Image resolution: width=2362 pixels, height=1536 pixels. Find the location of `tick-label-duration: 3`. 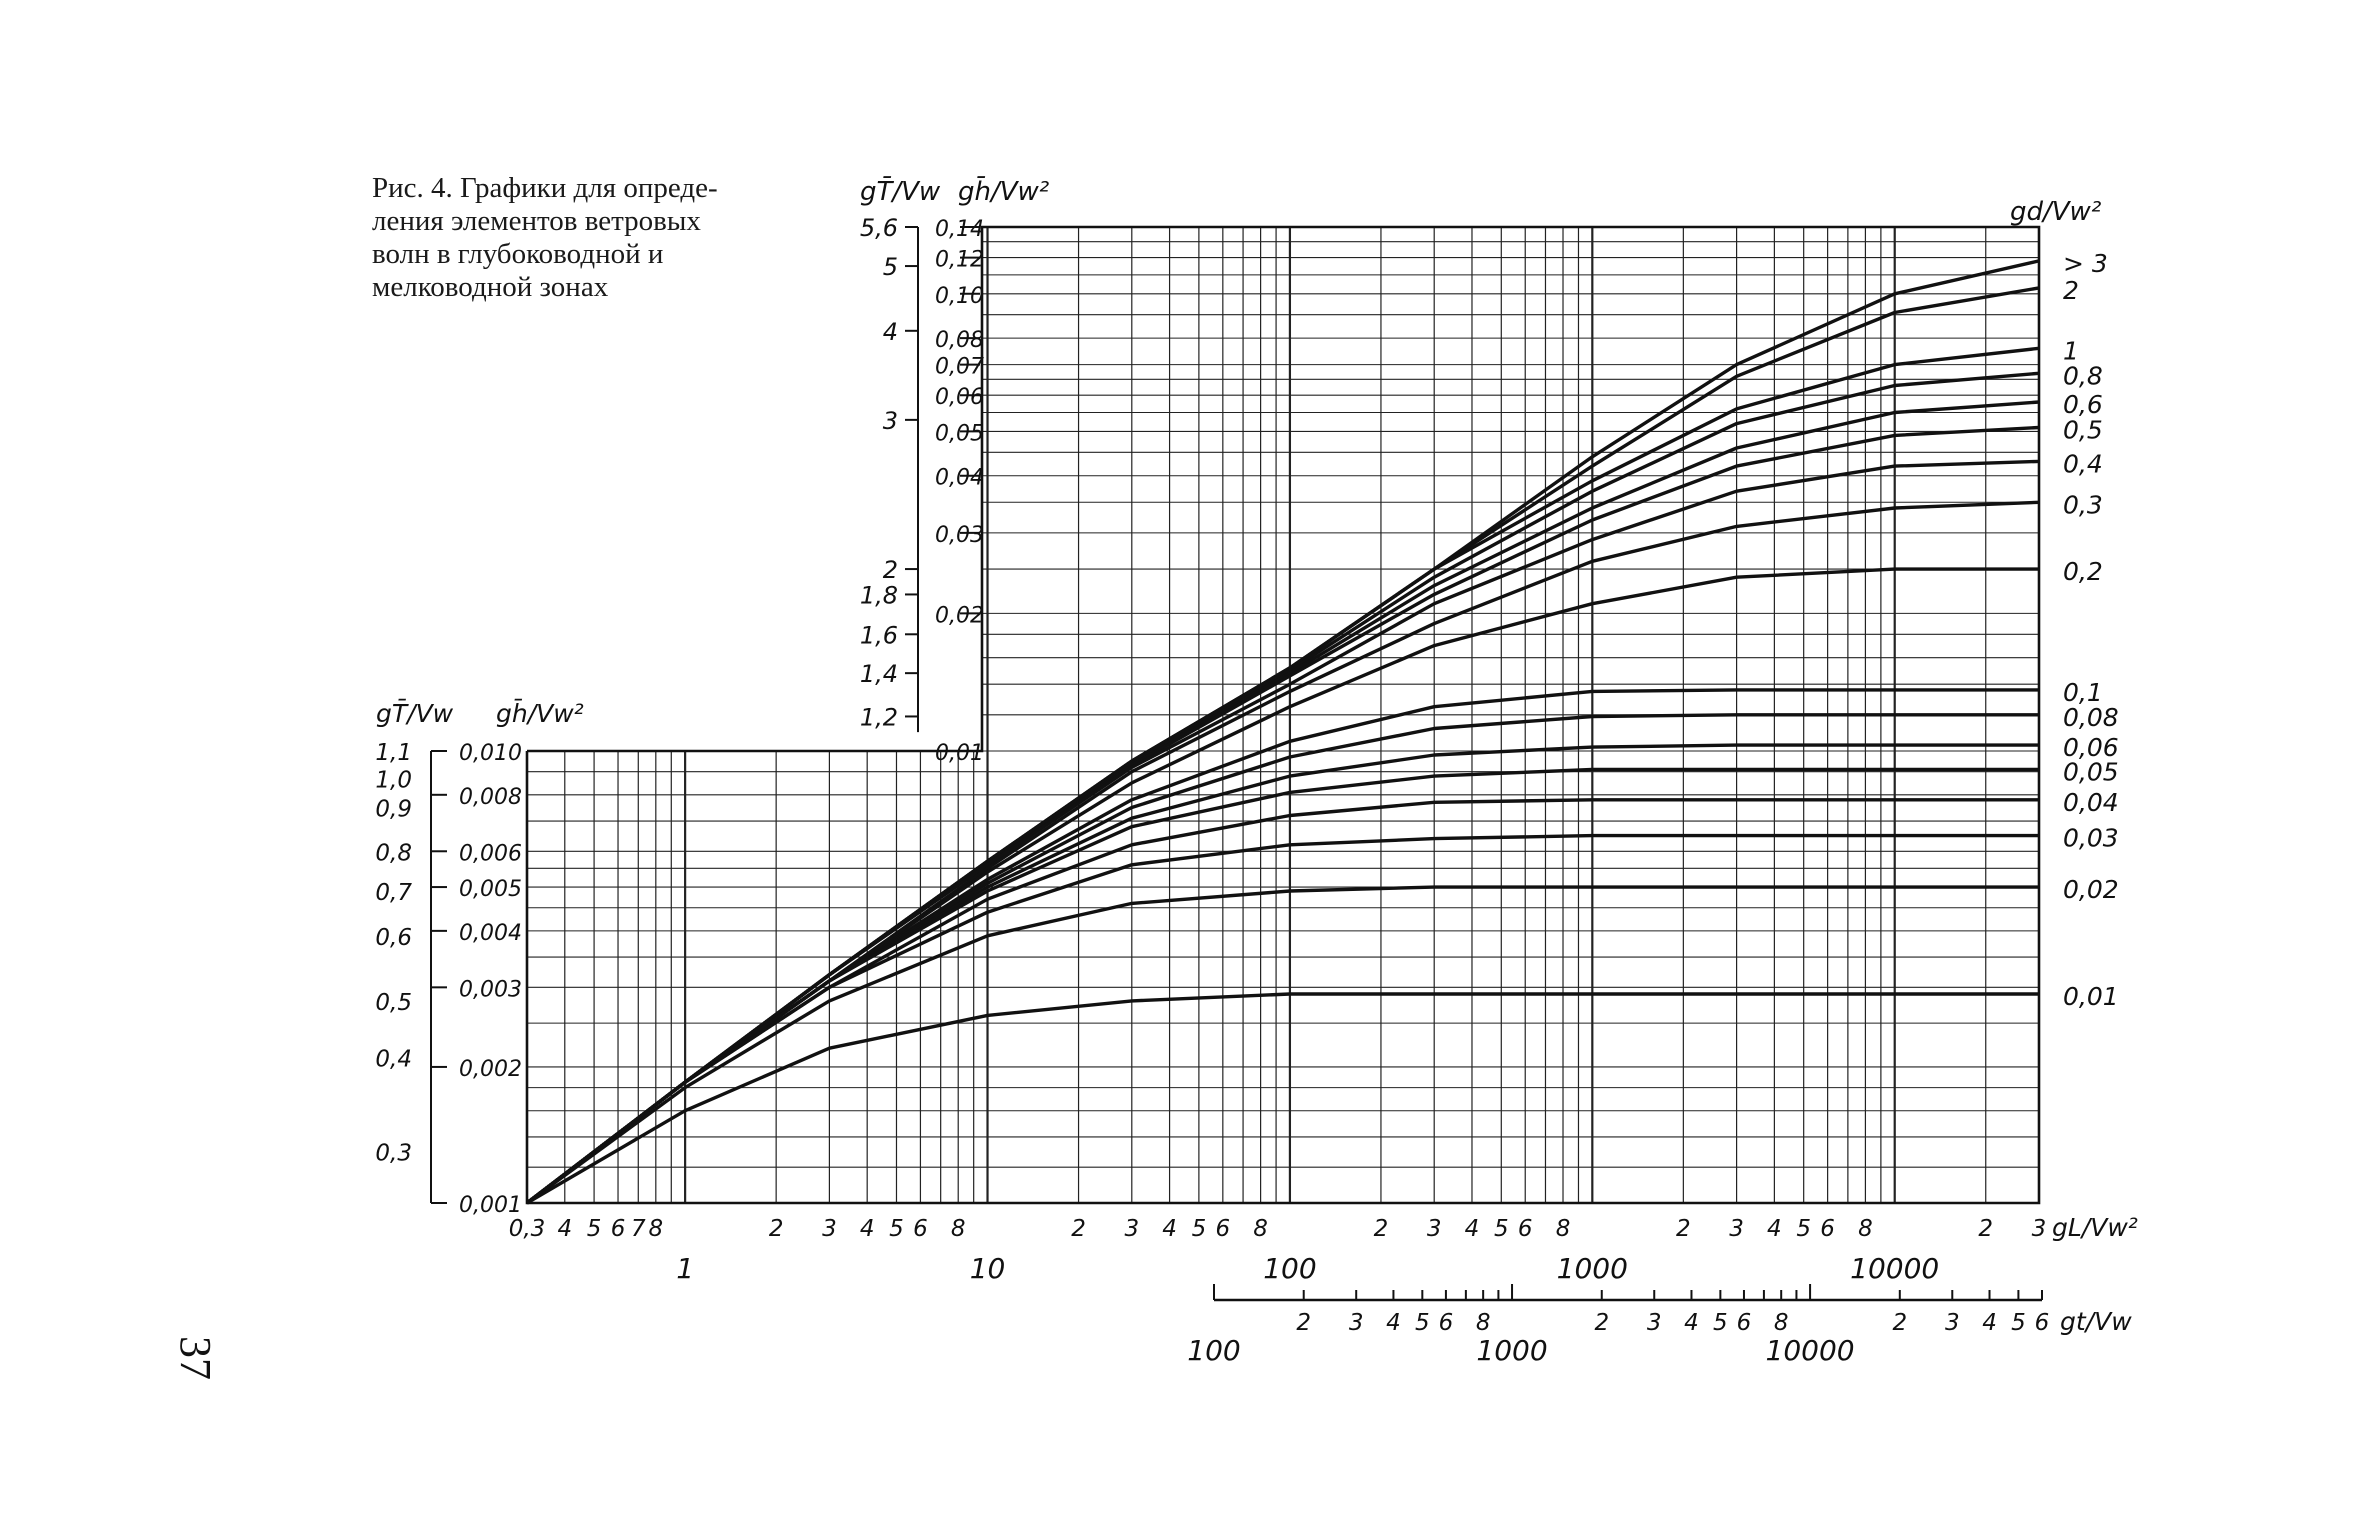

tick-label-duration: 3 is located at coordinates (1952, 1323).